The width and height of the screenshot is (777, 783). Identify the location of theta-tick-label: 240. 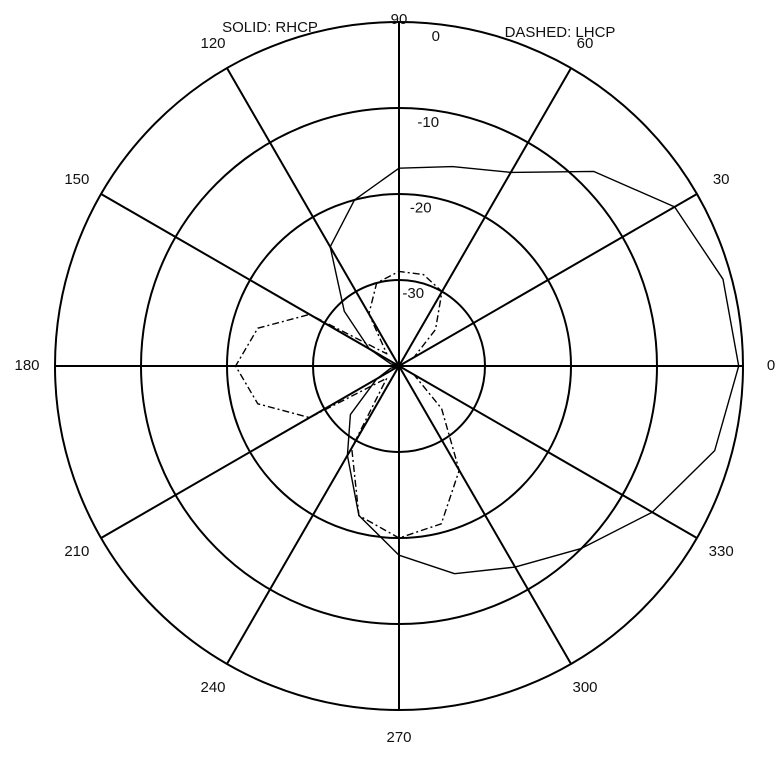
(212, 687).